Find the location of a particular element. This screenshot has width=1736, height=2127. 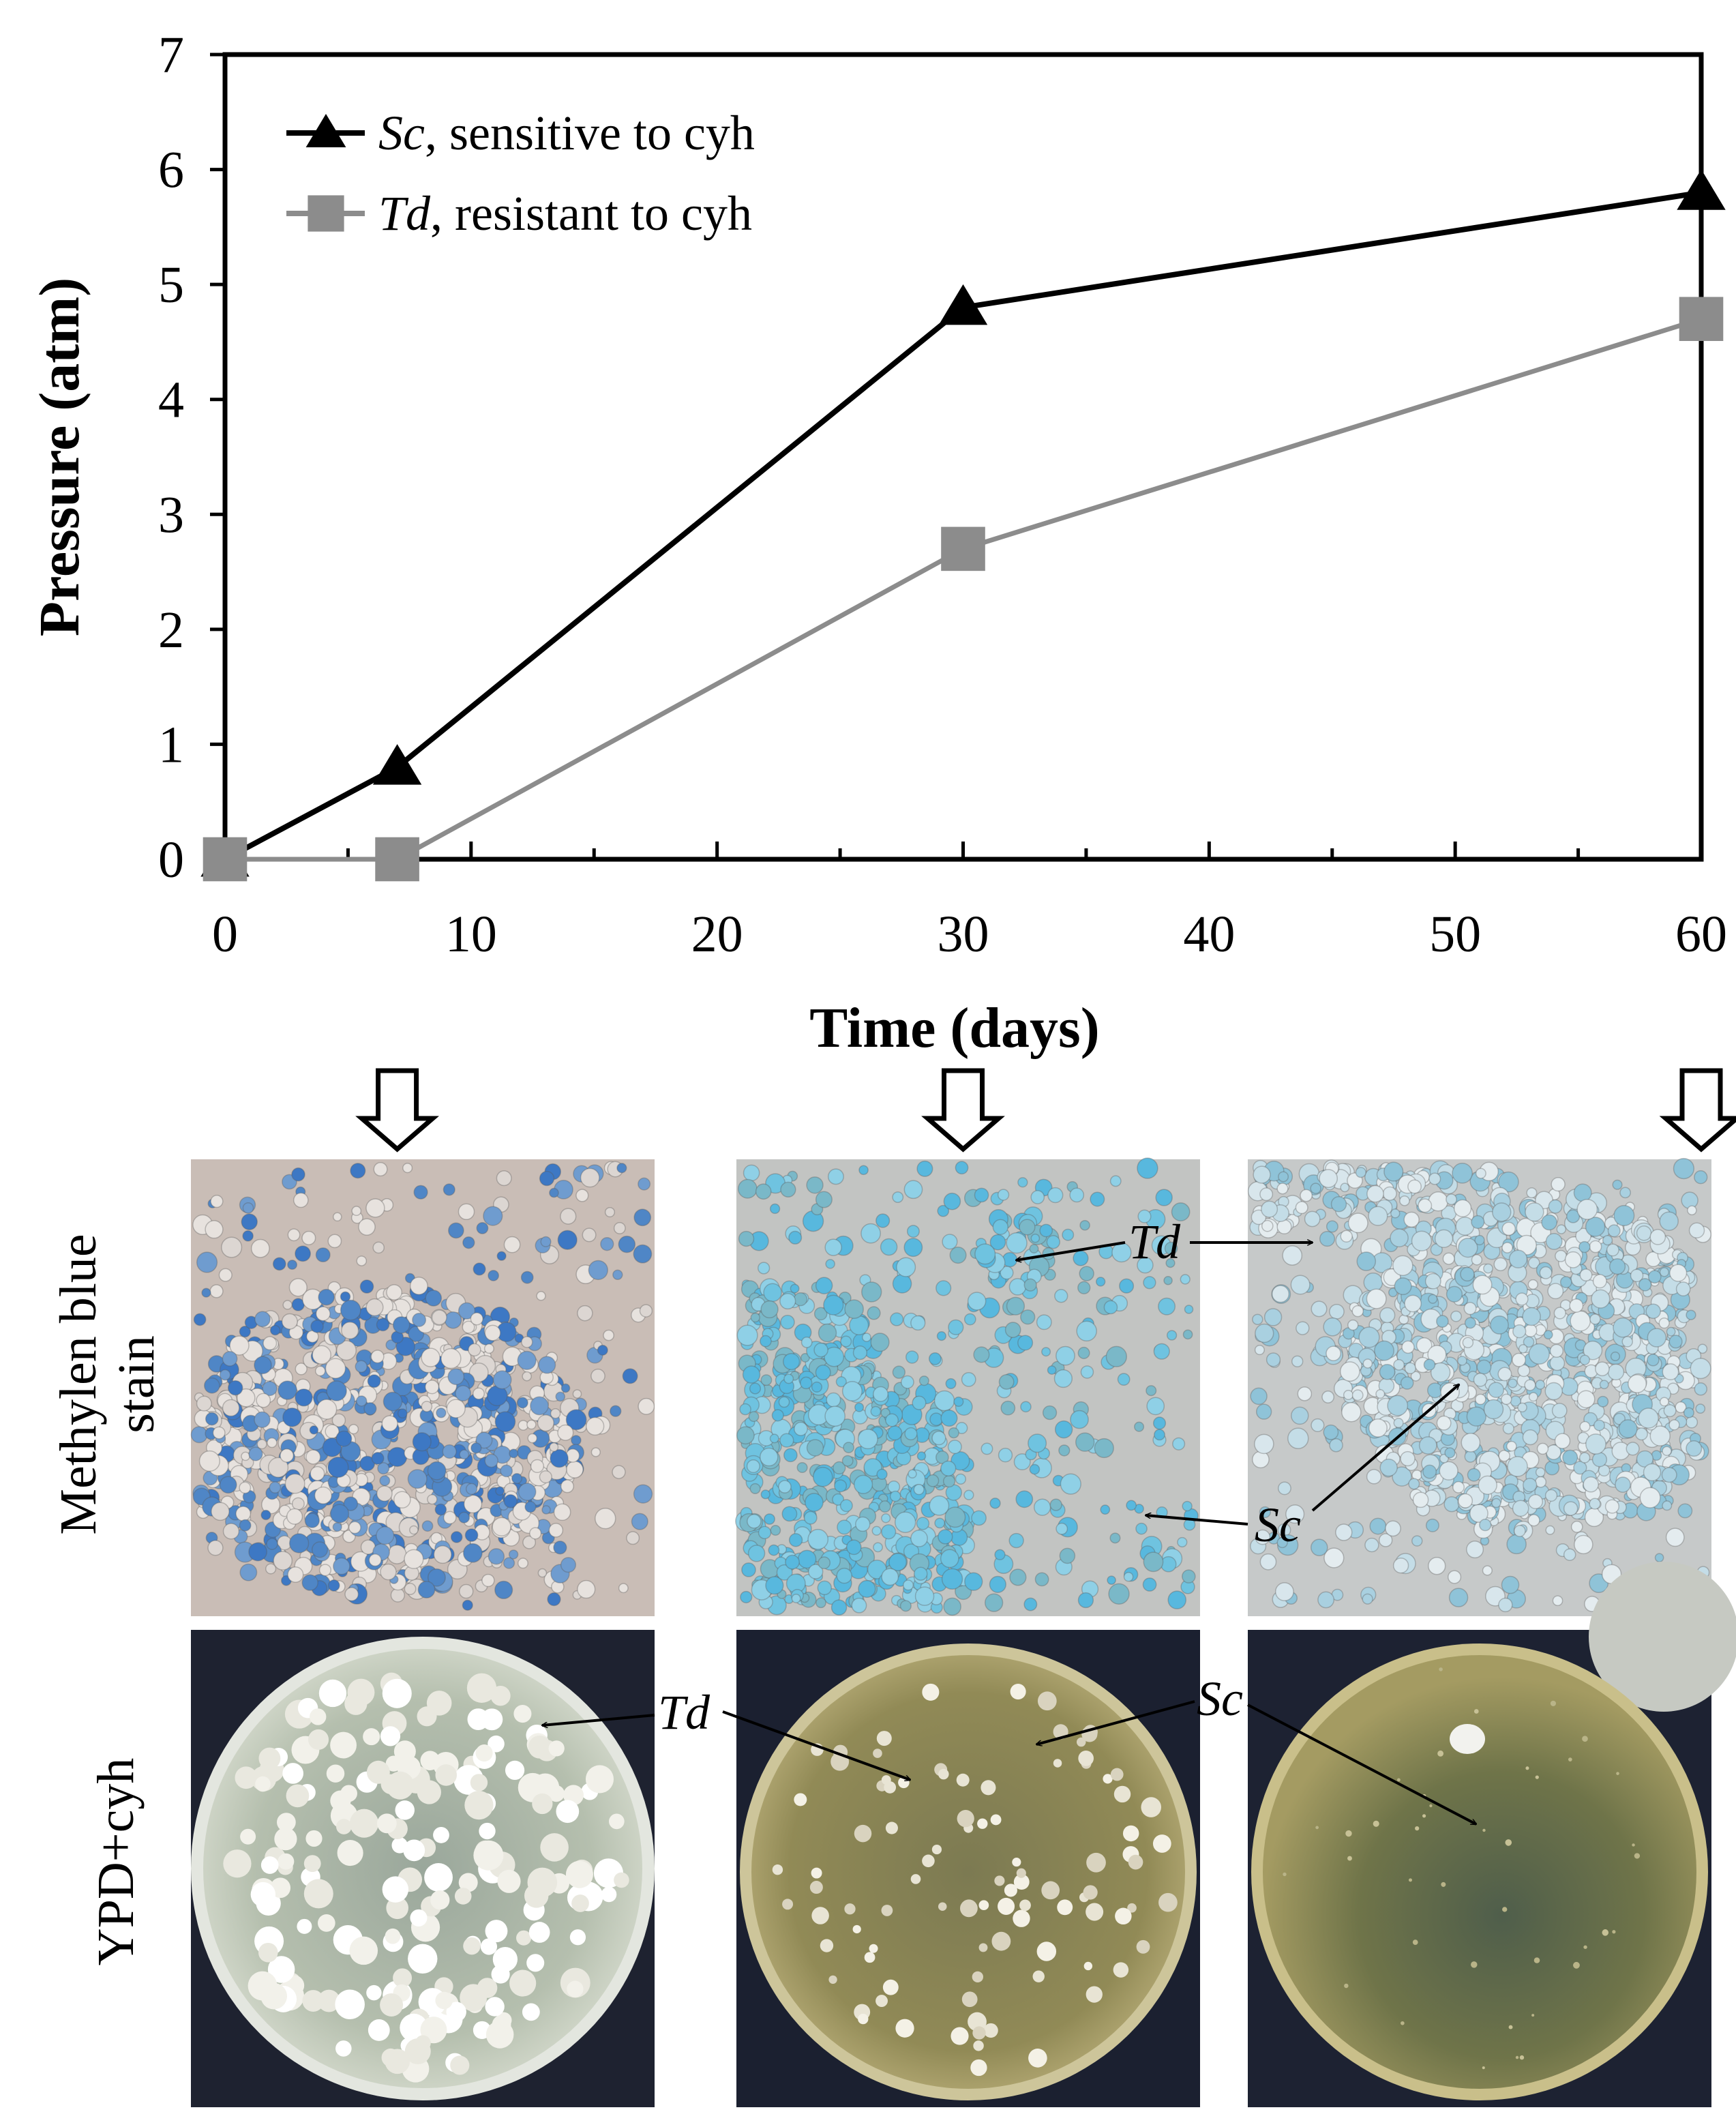

y-axis-ticks: 0 1 2 3 4 5 6 7 is located at coordinates (192, 458).